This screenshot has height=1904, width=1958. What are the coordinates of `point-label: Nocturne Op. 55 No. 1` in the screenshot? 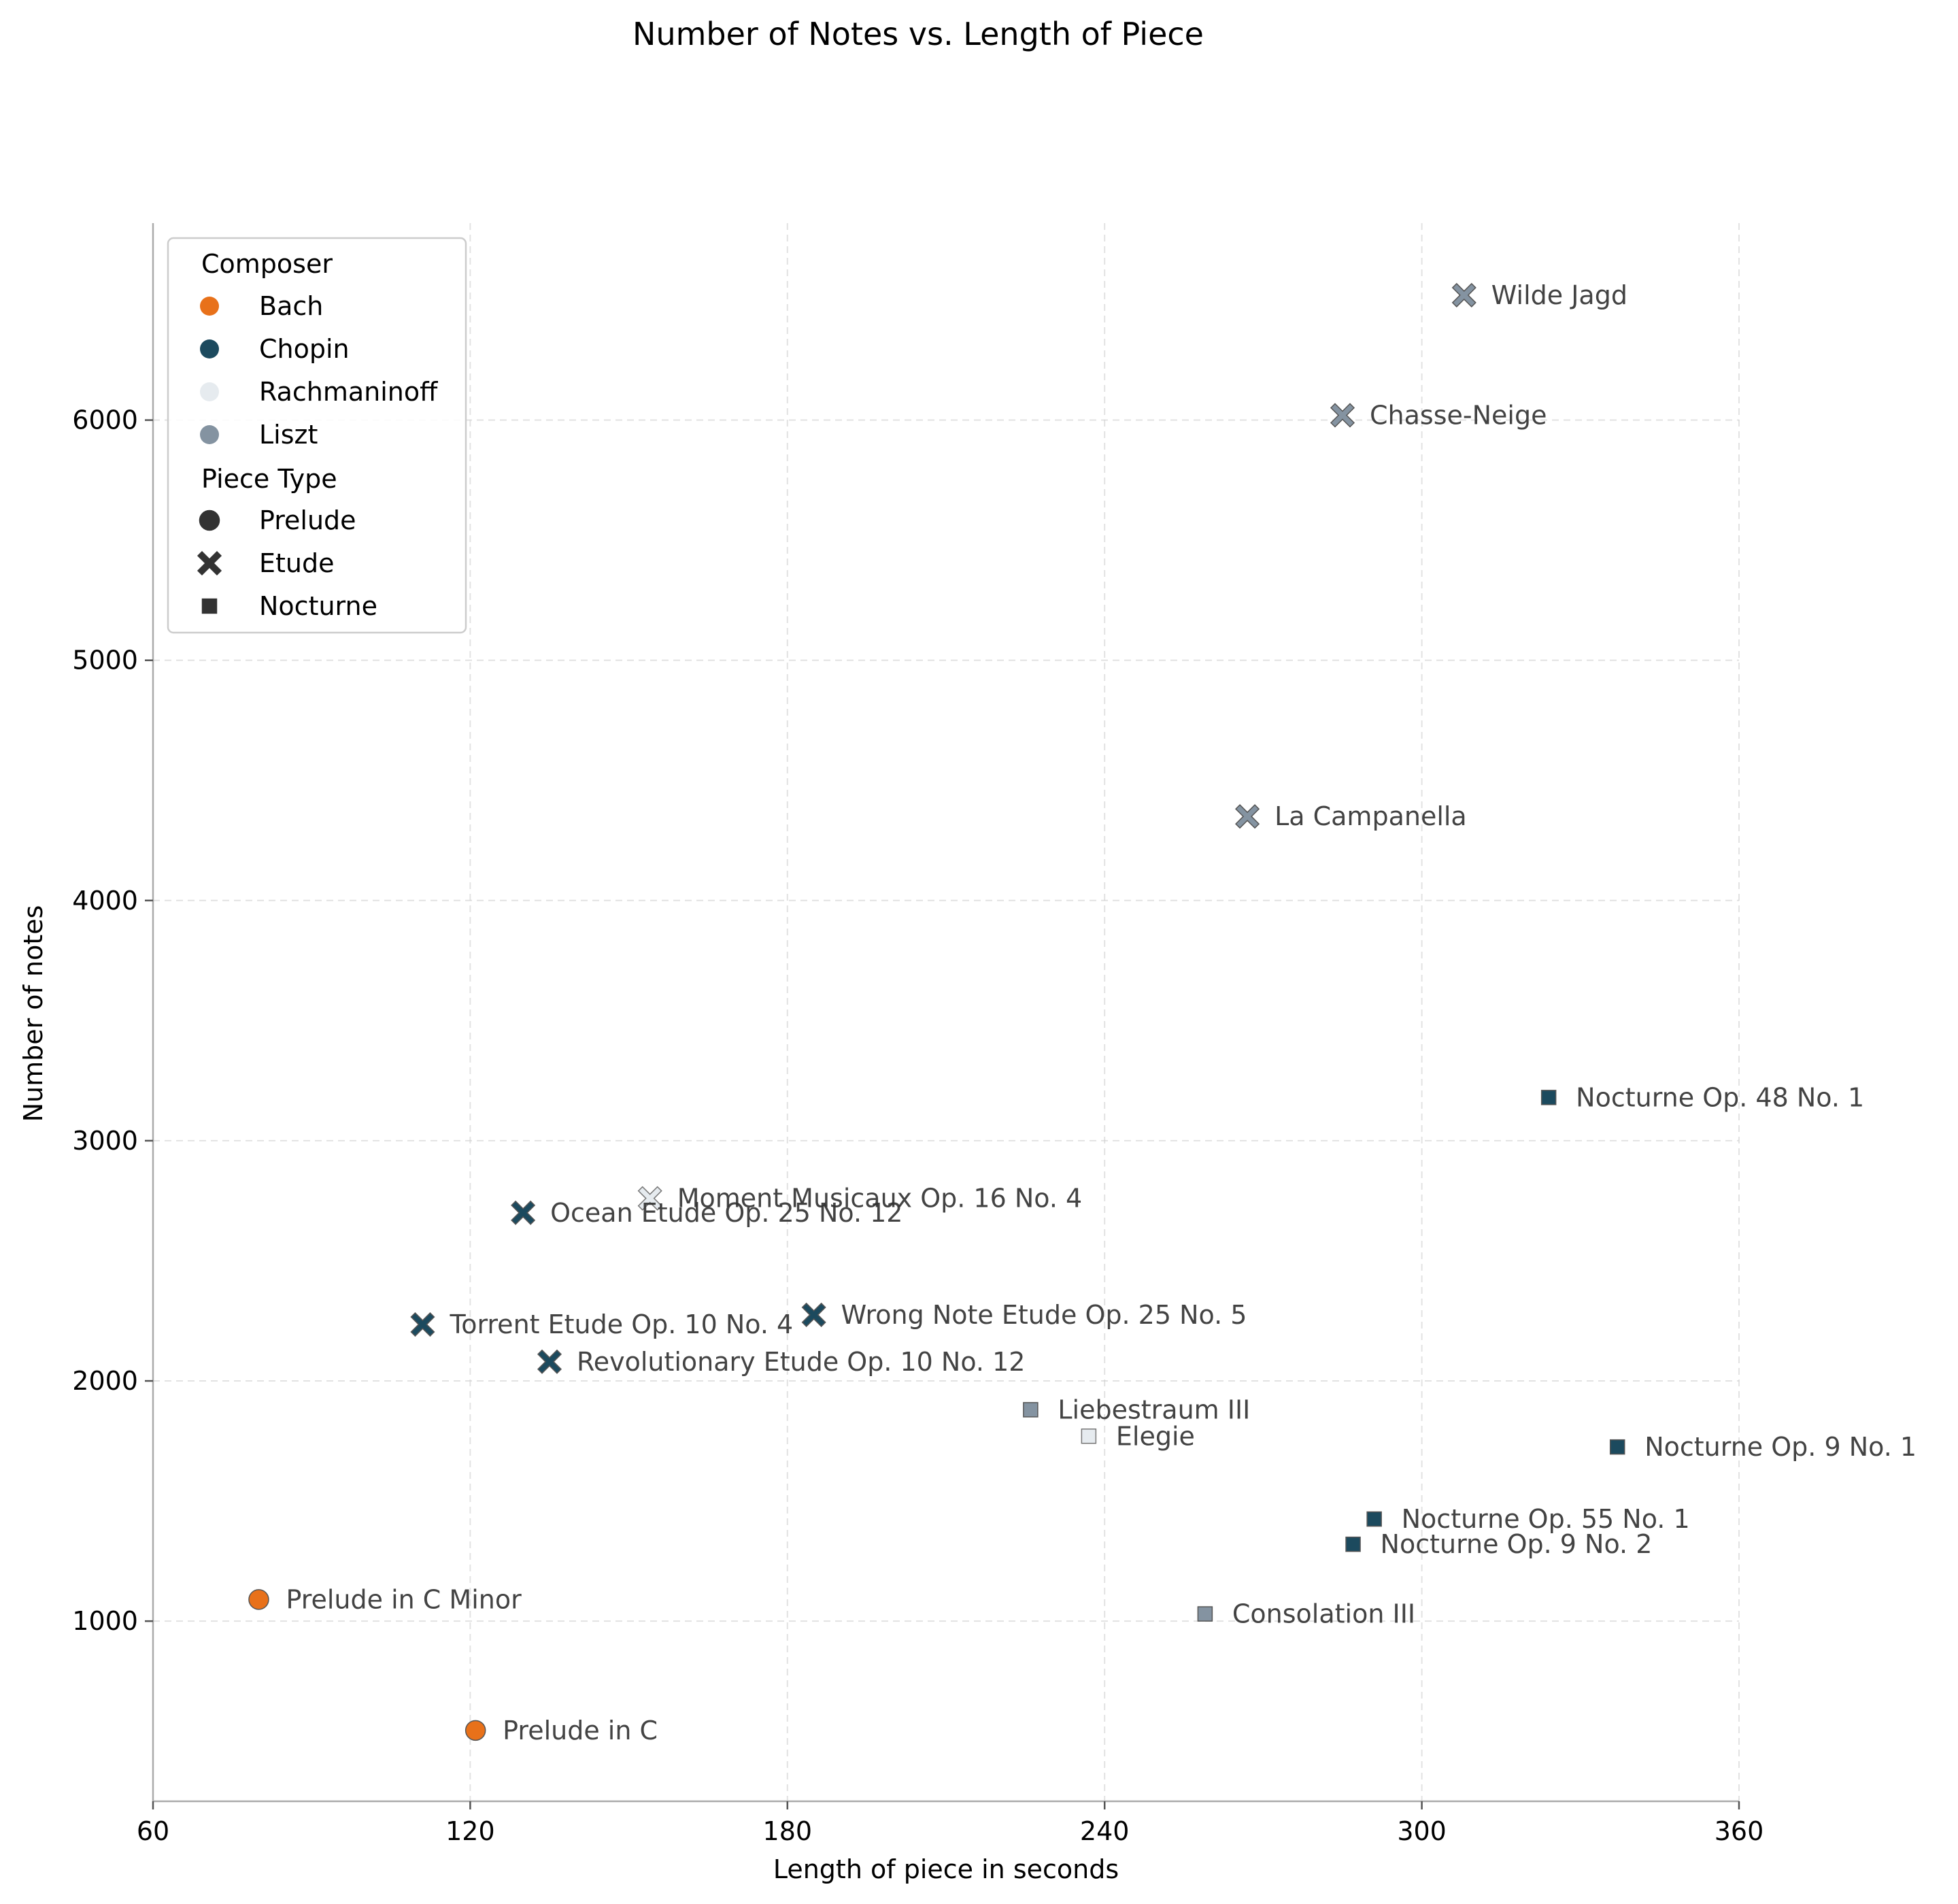 It's located at (1546, 1519).